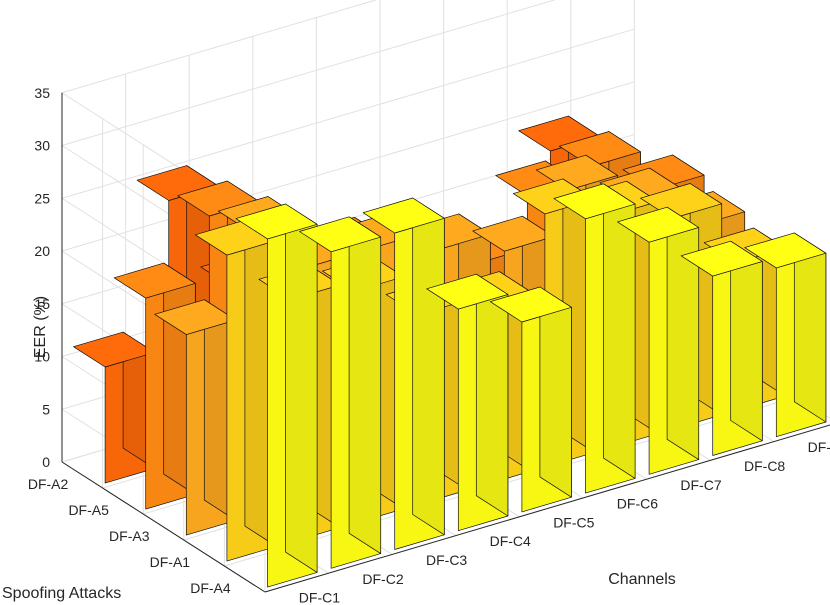 Image resolution: width=830 pixels, height=605 pixels. I want to click on x-tick-label: DF-C3, so click(446, 560).